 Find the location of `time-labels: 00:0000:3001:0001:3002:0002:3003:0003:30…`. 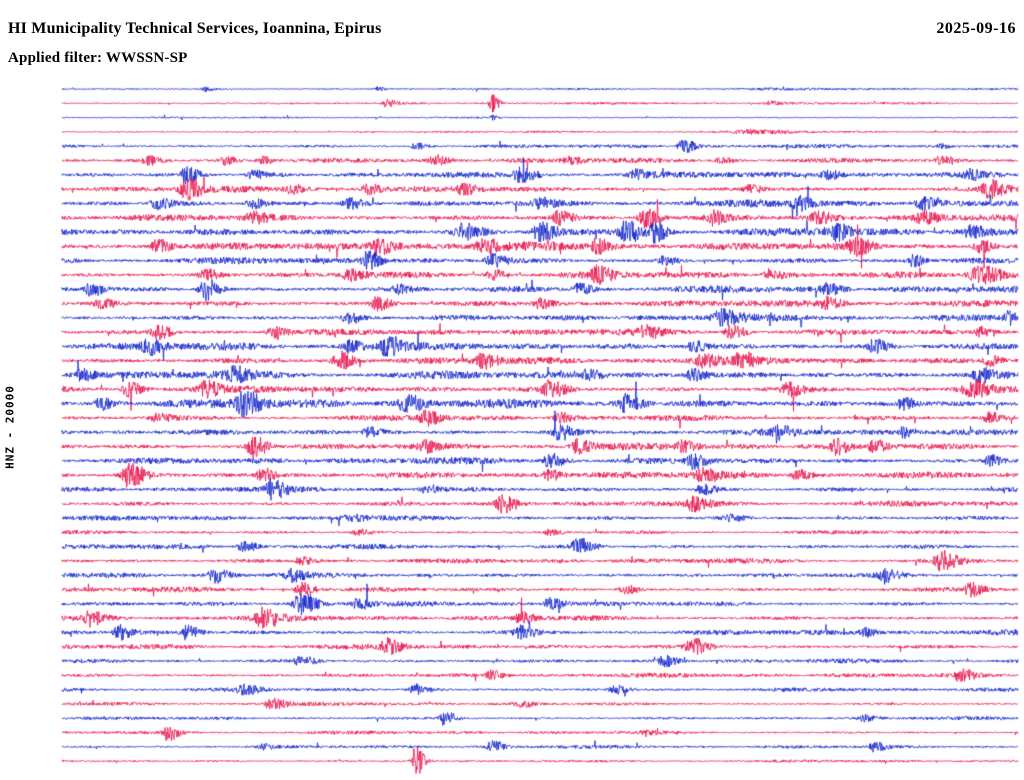

time-labels: 00:0000:3001:0001:3002:0002:3003:0003:30… is located at coordinates (30, 390).